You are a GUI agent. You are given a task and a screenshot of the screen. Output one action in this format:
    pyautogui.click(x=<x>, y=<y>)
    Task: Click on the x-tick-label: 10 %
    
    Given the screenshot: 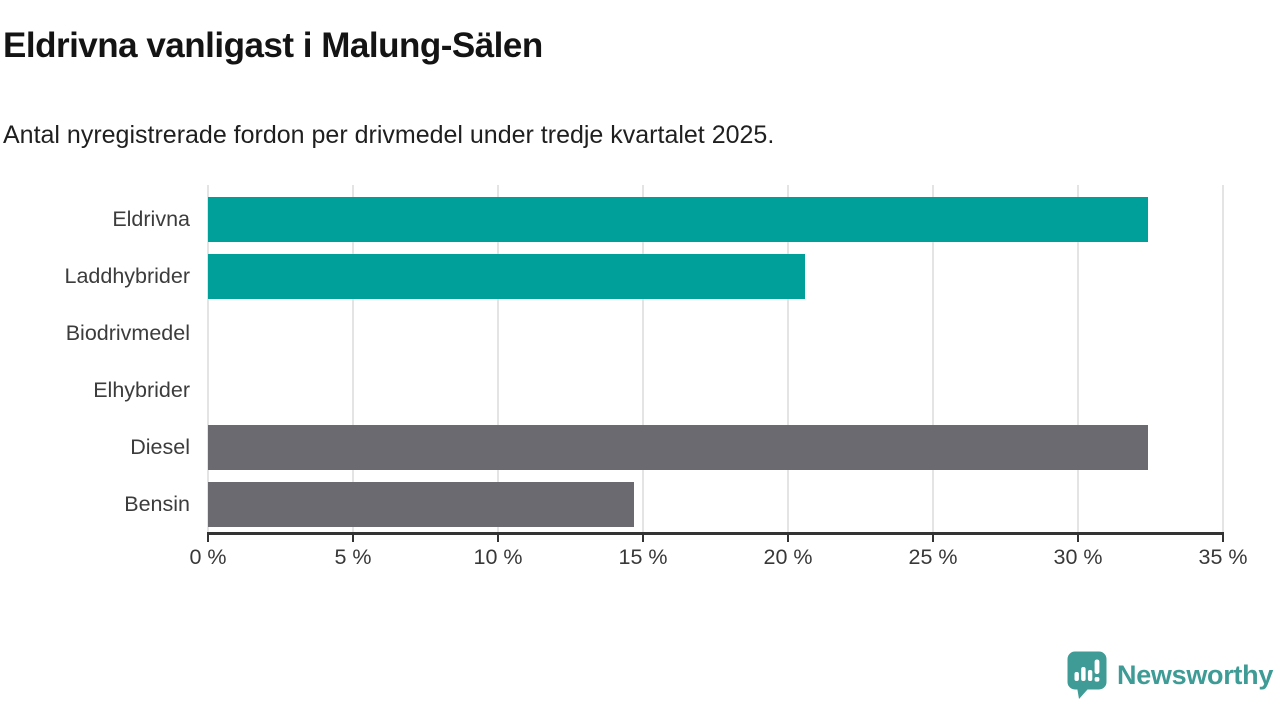 What is the action you would take?
    pyautogui.click(x=498, y=557)
    